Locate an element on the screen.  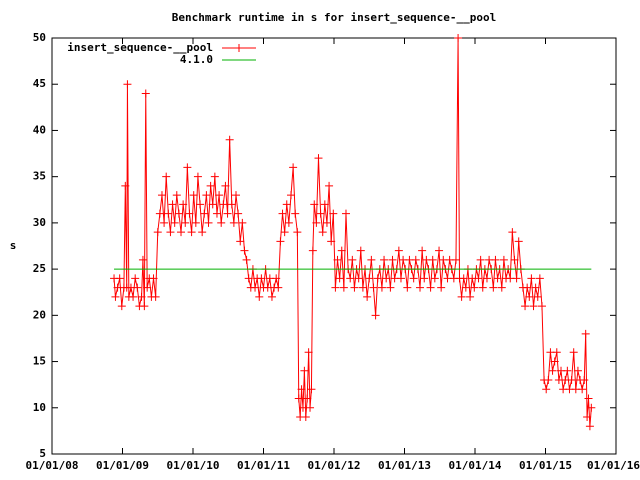
y-tick-label: 5 is located at coordinates (42, 453).